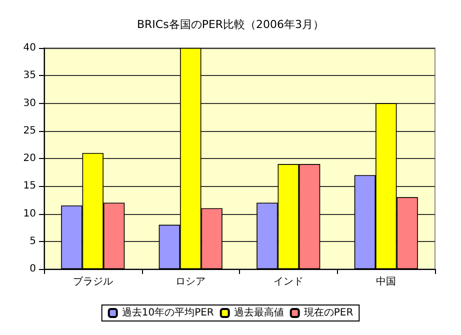  Describe the element at coordinates (168, 312) in the screenshot. I see `legend-label: 過去10年の平均PER` at that location.